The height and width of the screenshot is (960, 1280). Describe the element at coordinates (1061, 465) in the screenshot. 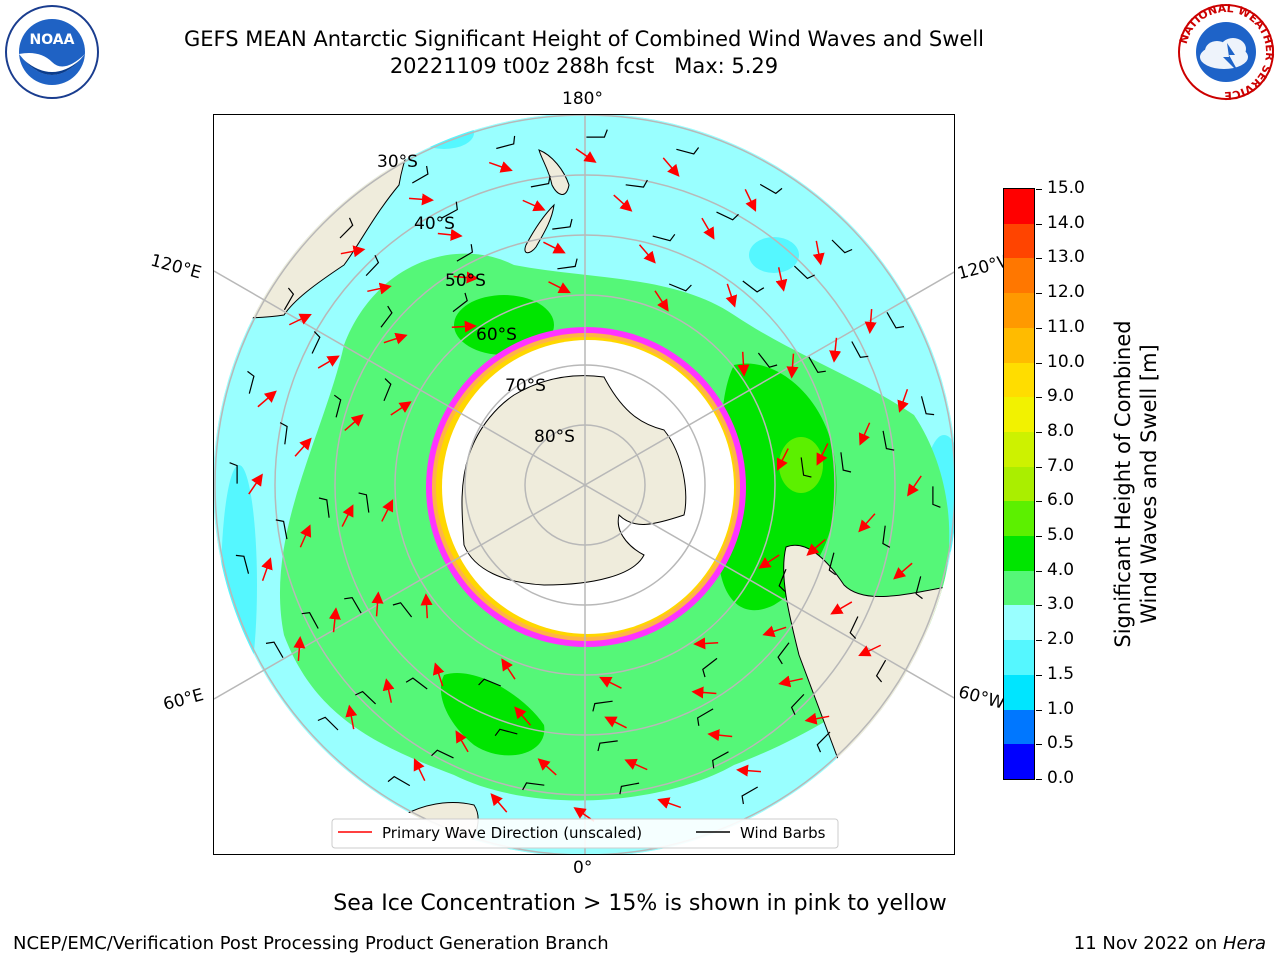

I see `colorbar-tick-label: 7.0` at that location.